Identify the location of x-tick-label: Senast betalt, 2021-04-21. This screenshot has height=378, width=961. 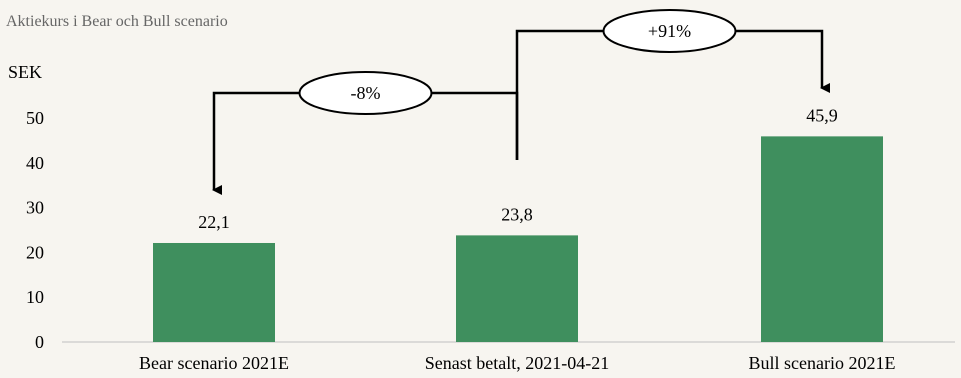
(517, 363).